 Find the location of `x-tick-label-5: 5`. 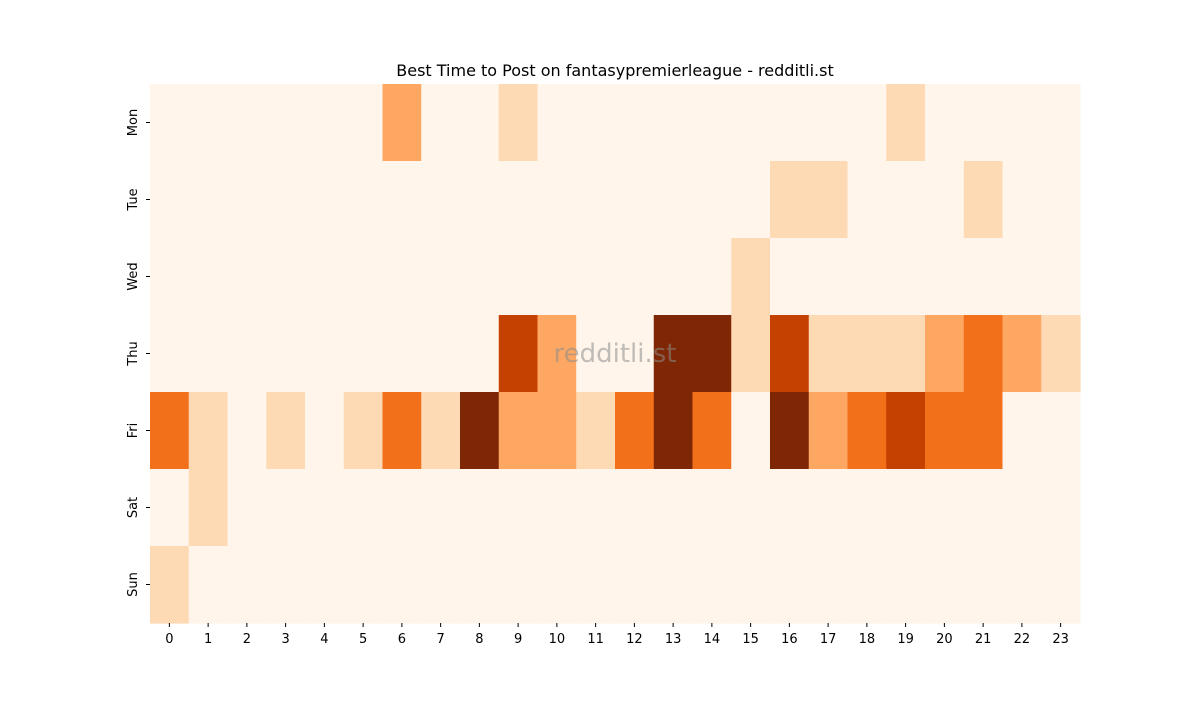

x-tick-label-5: 5 is located at coordinates (363, 639).